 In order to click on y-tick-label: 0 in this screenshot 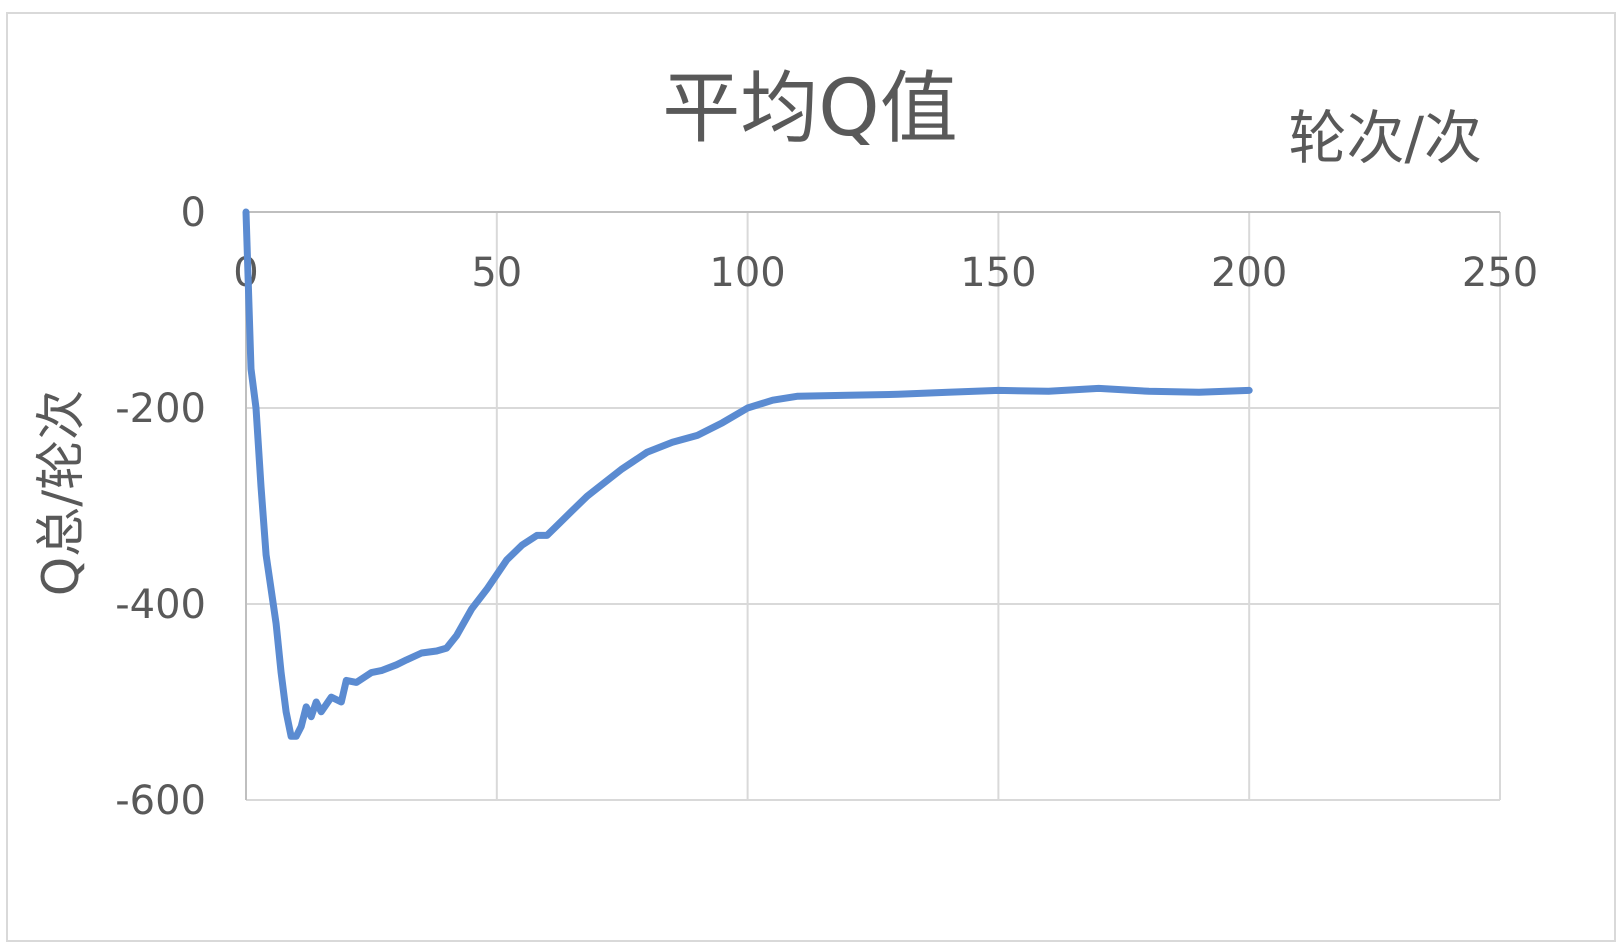, I will do `click(193, 213)`.